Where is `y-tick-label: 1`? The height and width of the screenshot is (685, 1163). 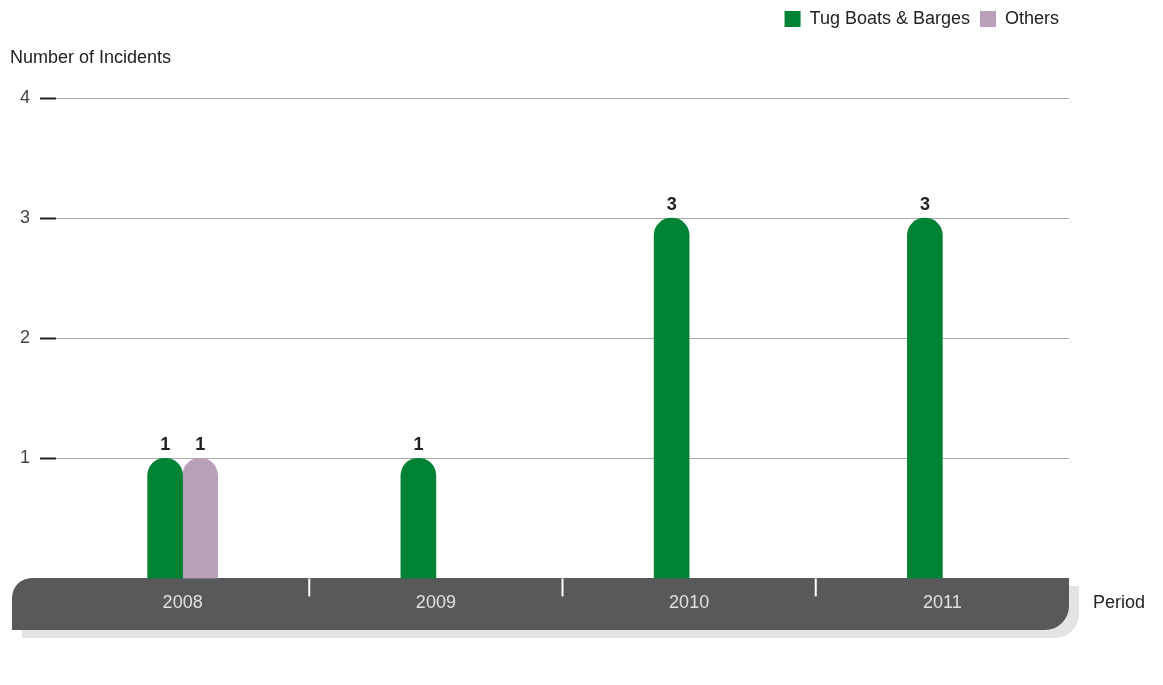 y-tick-label: 1 is located at coordinates (25, 457).